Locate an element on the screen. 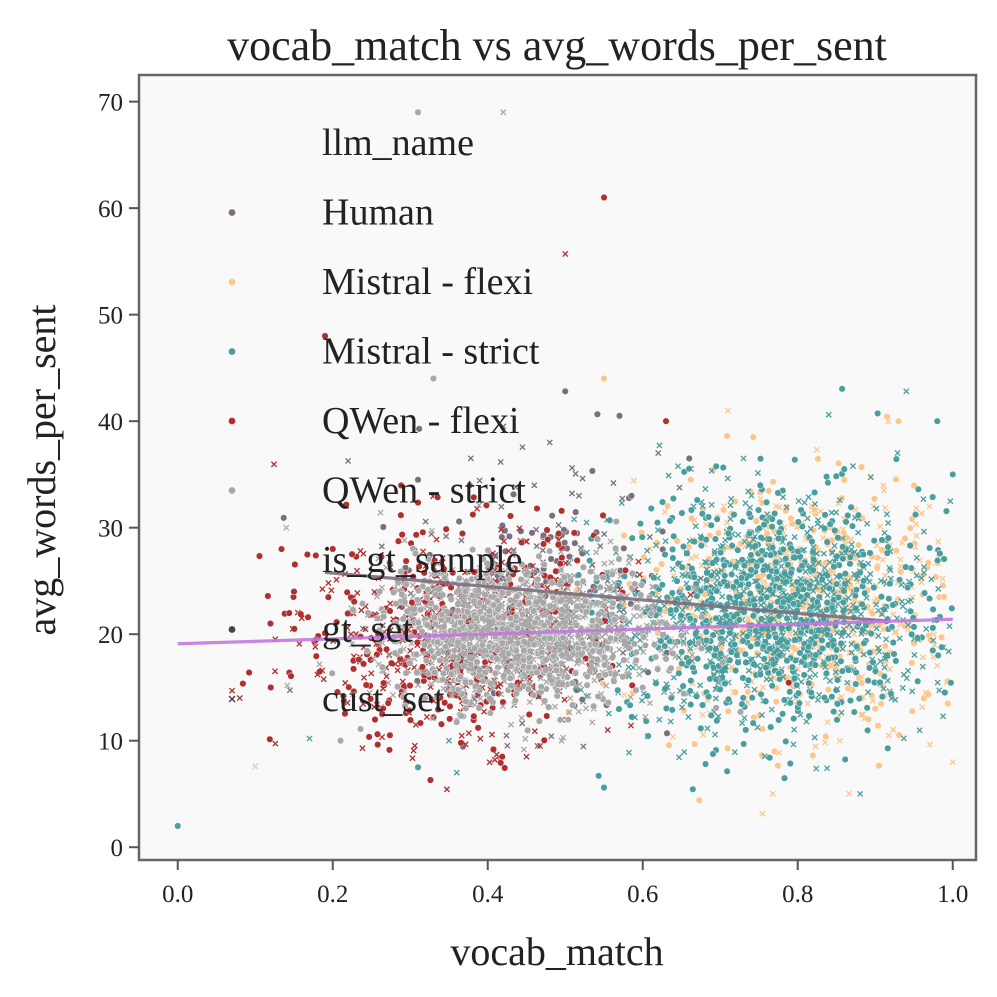 The image size is (997, 997). legend-label: Mistral - strict is located at coordinates (431, 352).